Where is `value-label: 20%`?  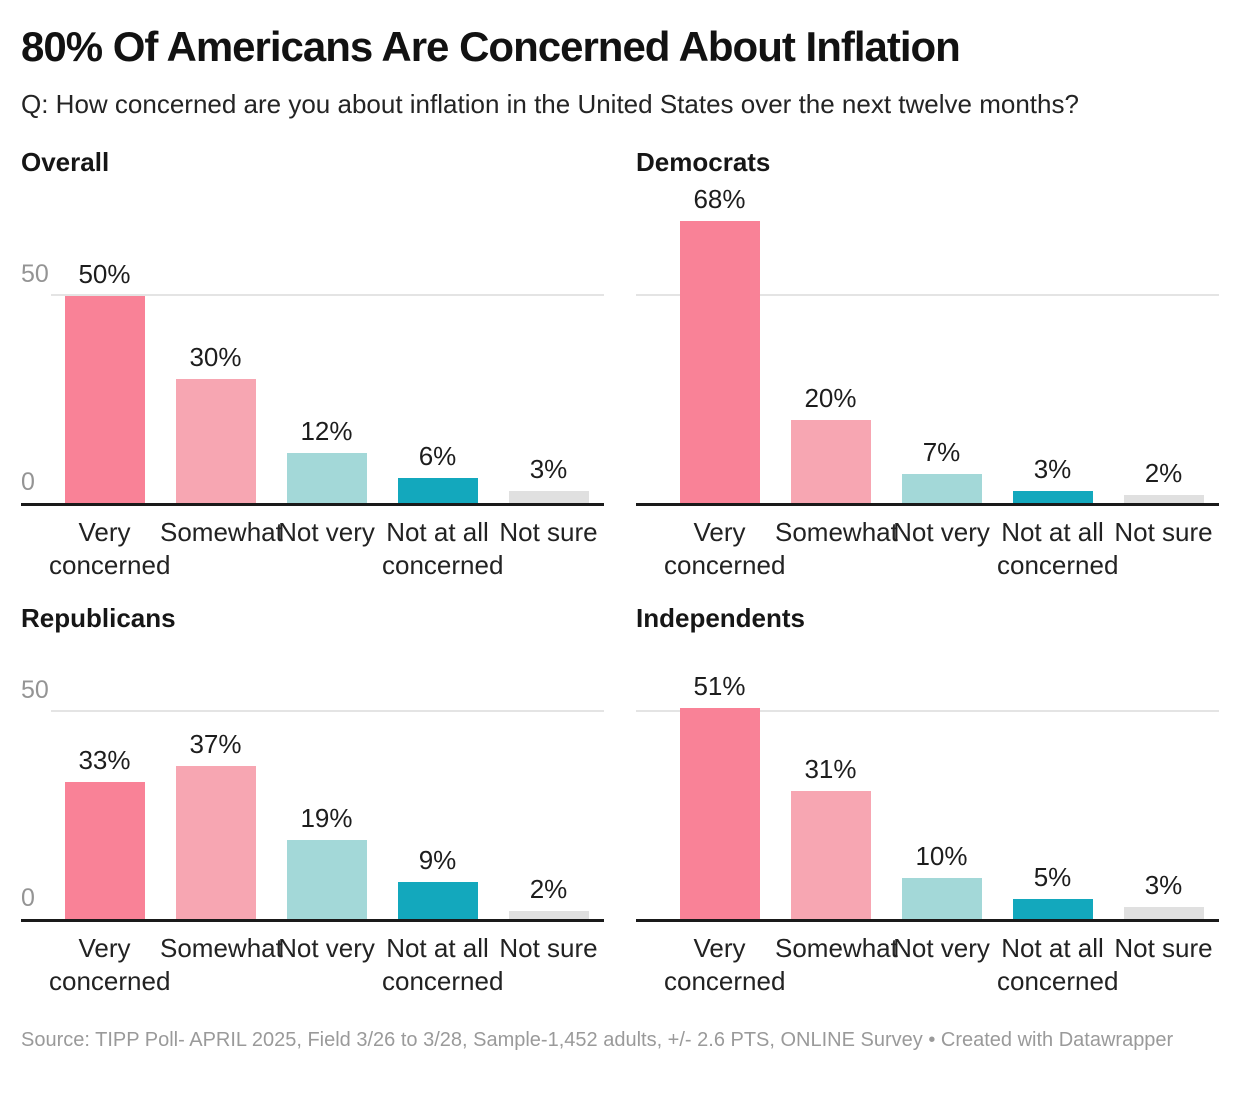 value-label: 20% is located at coordinates (830, 398).